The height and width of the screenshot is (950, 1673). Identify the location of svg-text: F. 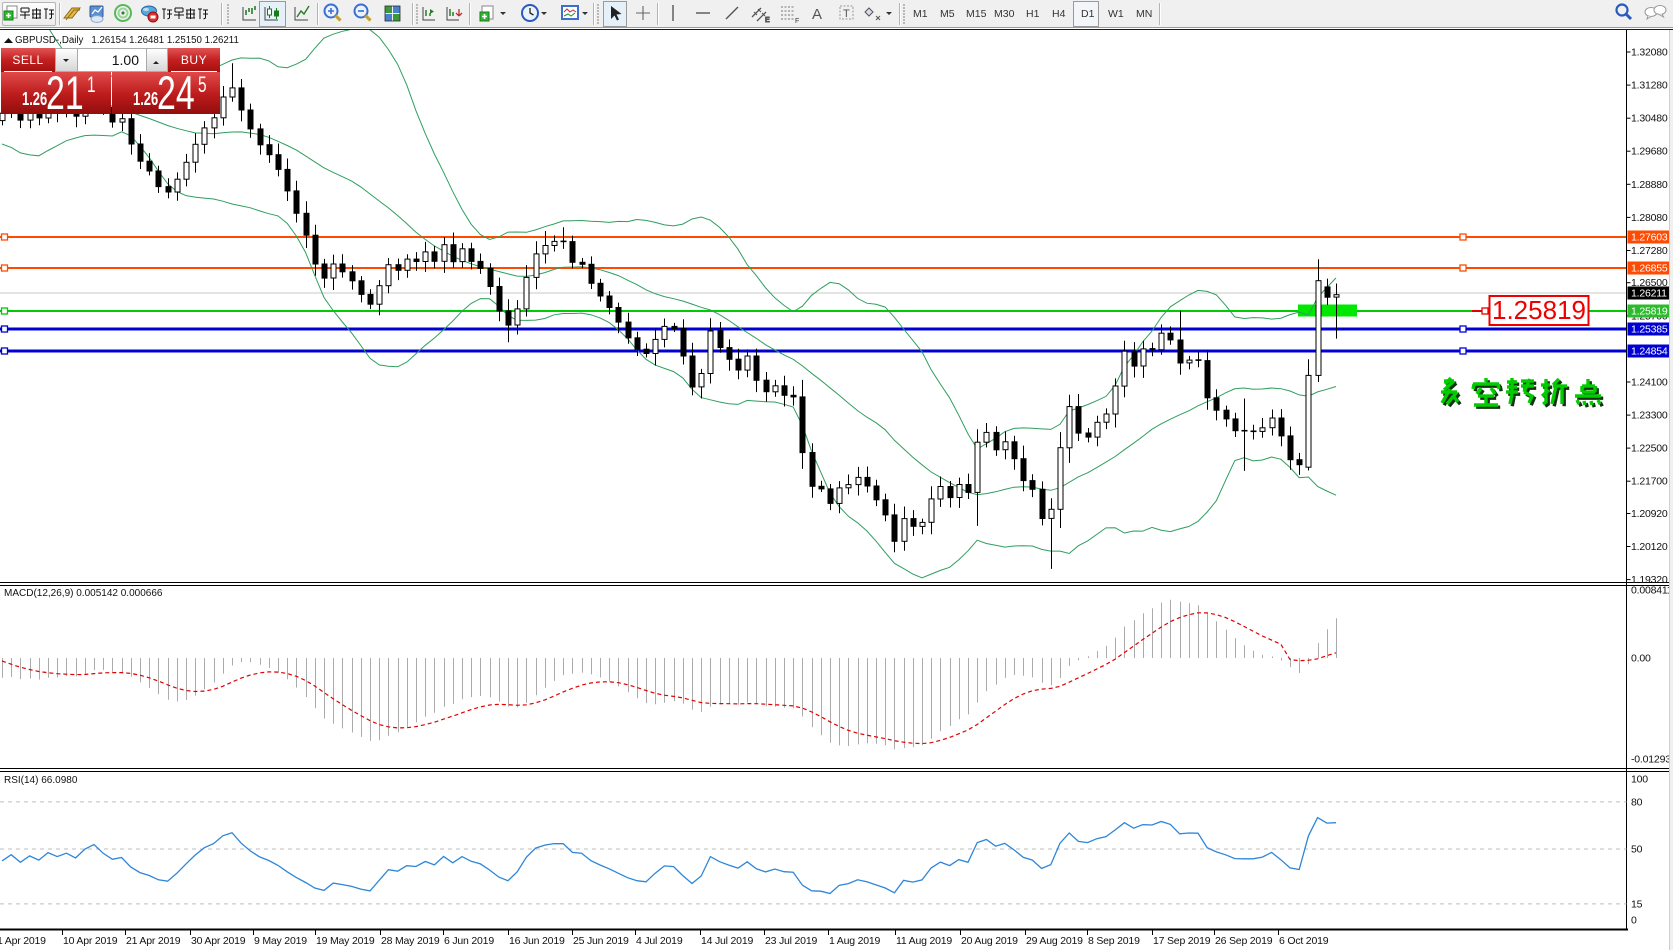
(797, 21).